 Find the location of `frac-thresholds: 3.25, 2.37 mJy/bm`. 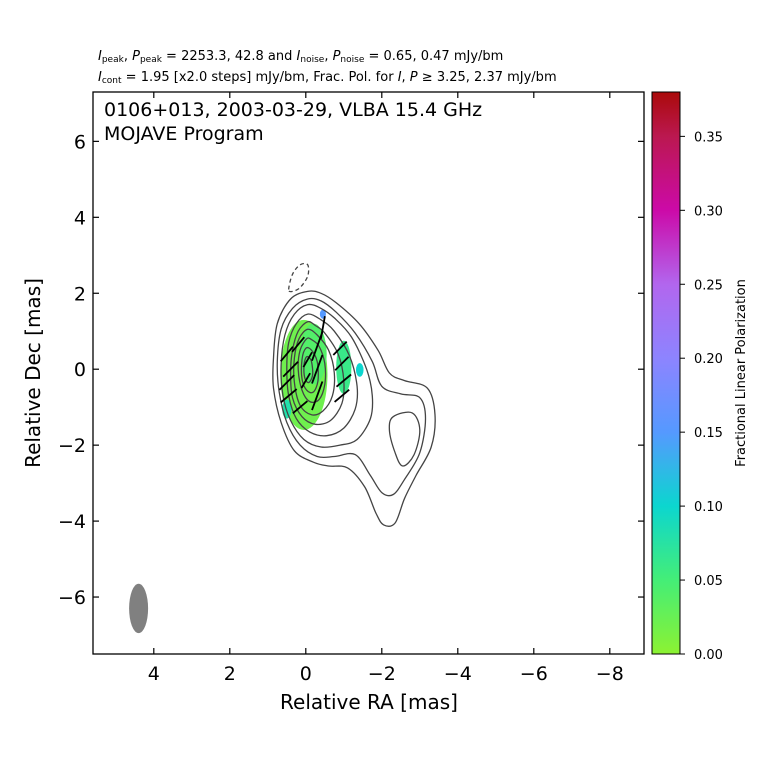

frac-thresholds: 3.25, 2.37 mJy/bm is located at coordinates (496, 77).